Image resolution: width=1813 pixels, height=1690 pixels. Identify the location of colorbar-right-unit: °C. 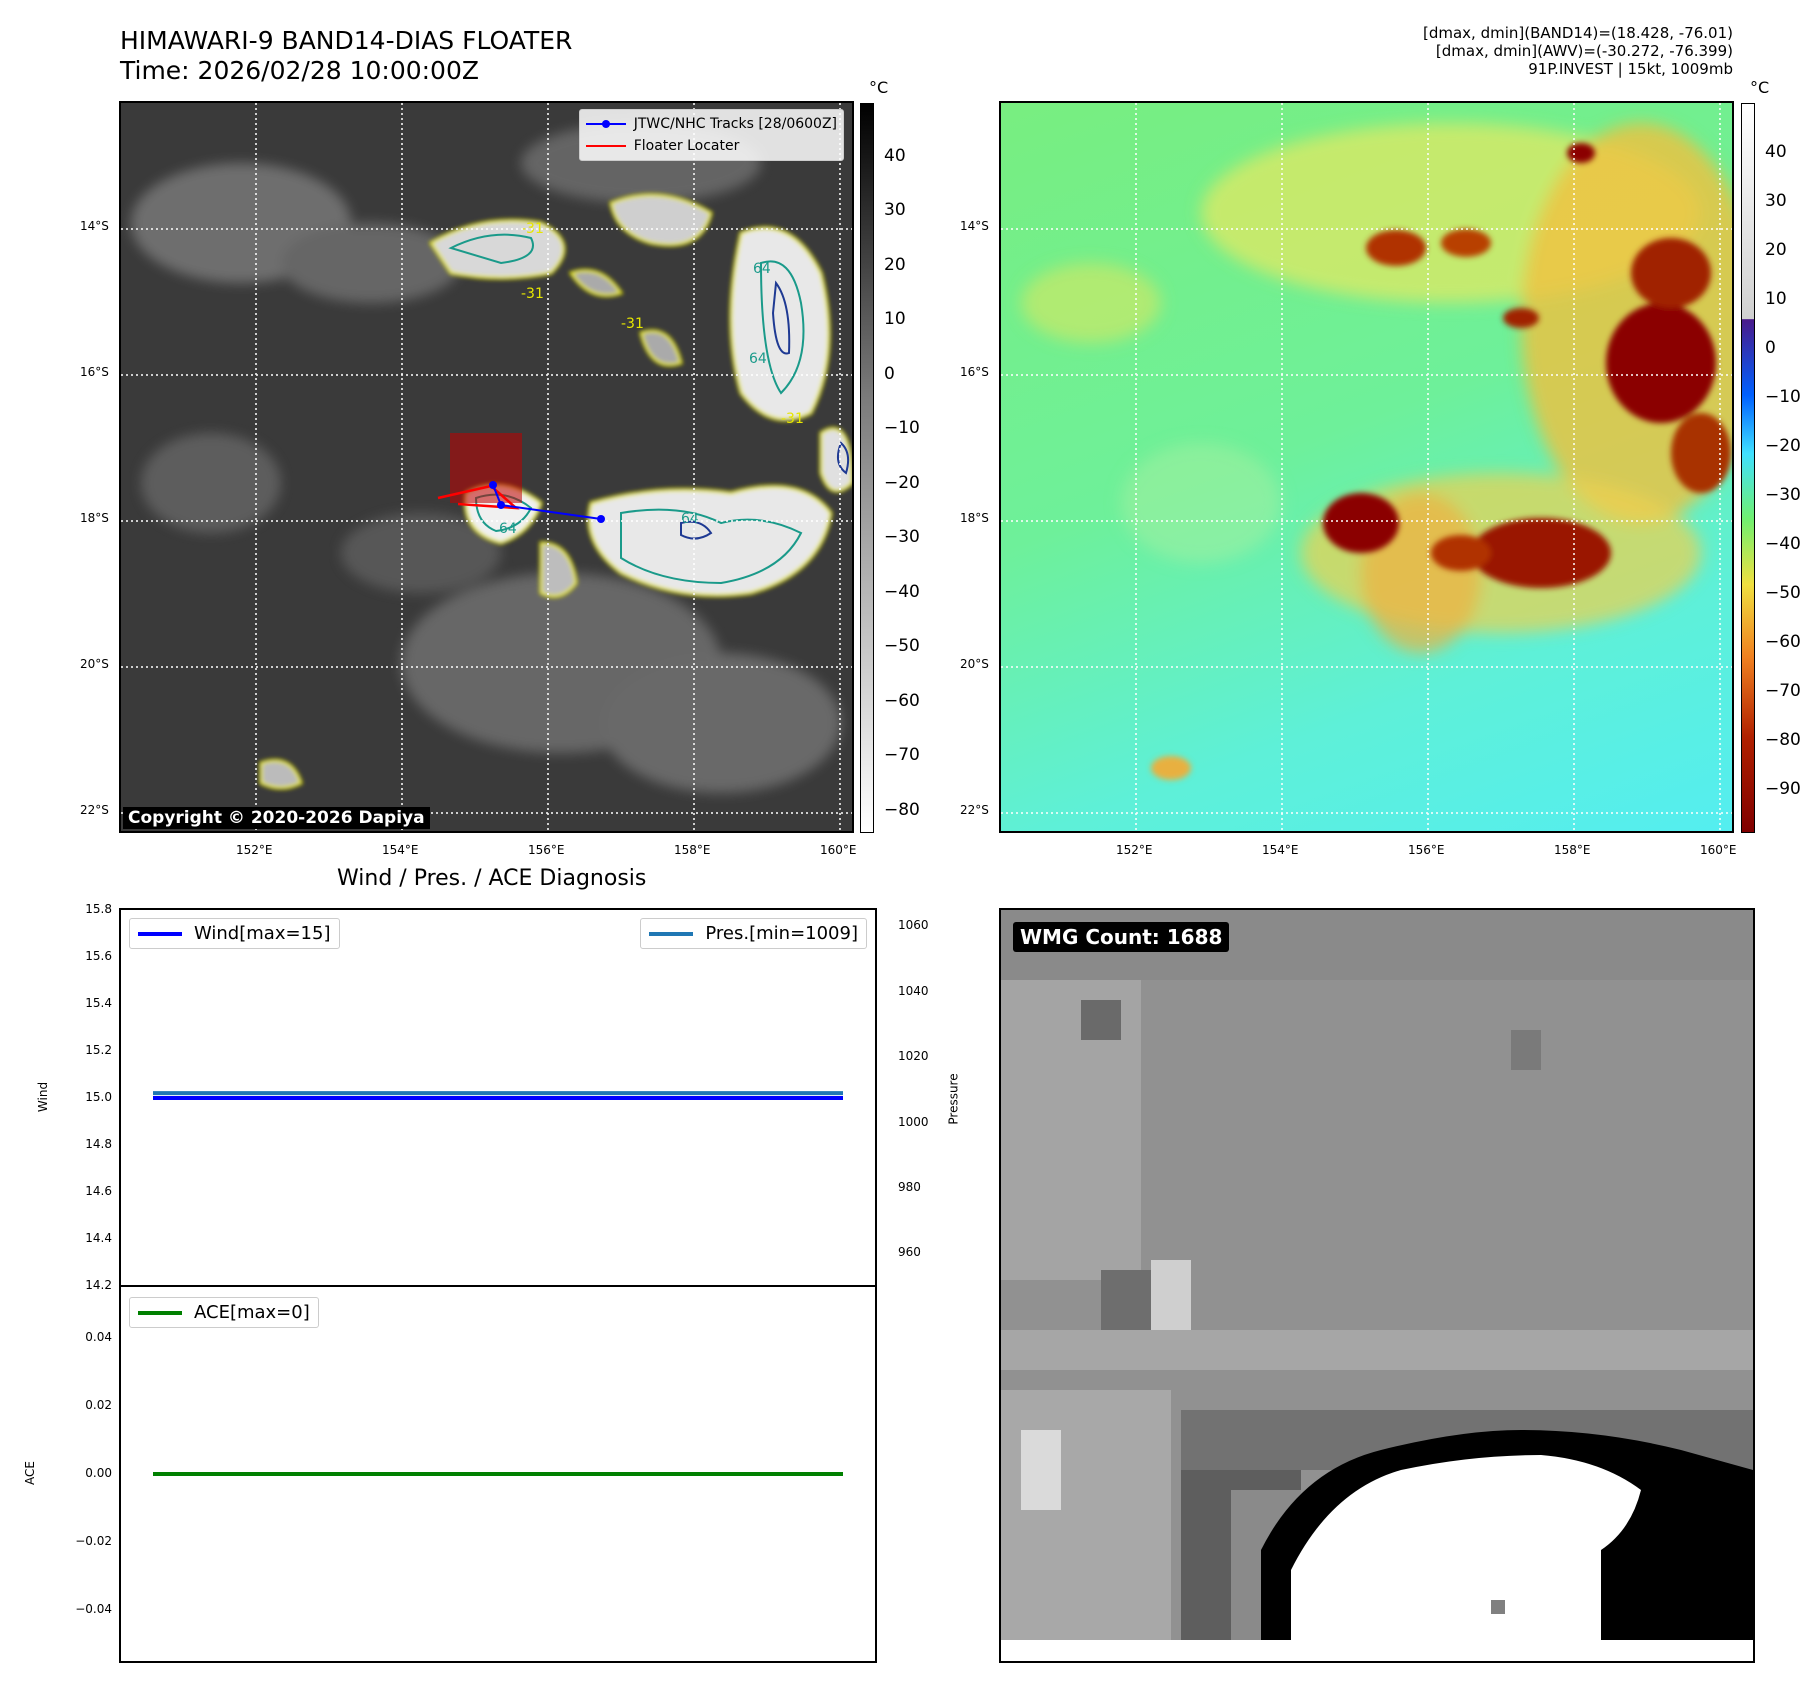
(1760, 87).